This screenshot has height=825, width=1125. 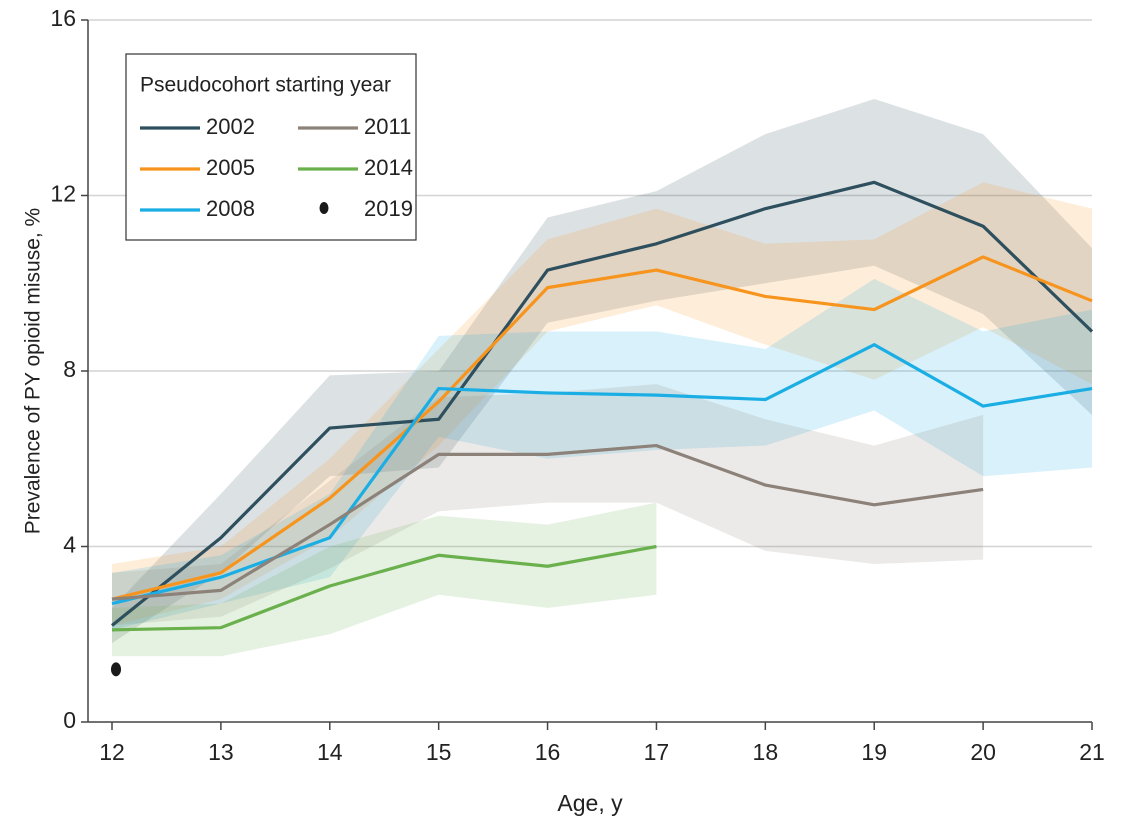 I want to click on legend-label: 2019, so click(x=388, y=208).